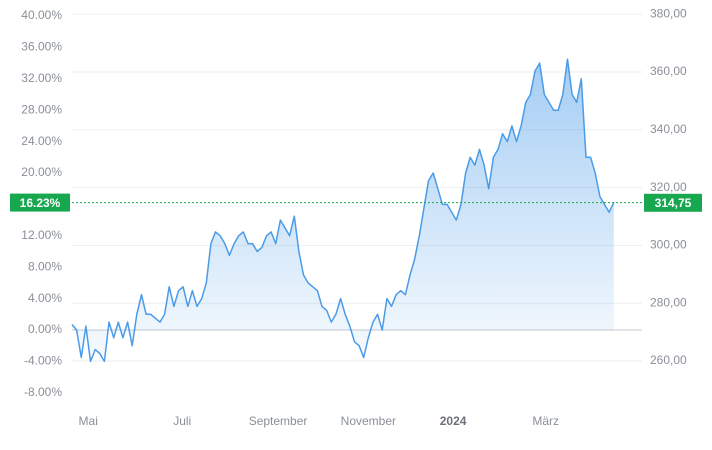 This screenshot has width=712, height=450. What do you see at coordinates (45, 266) in the screenshot?
I see `y-tick-label: 8.00%` at bounding box center [45, 266].